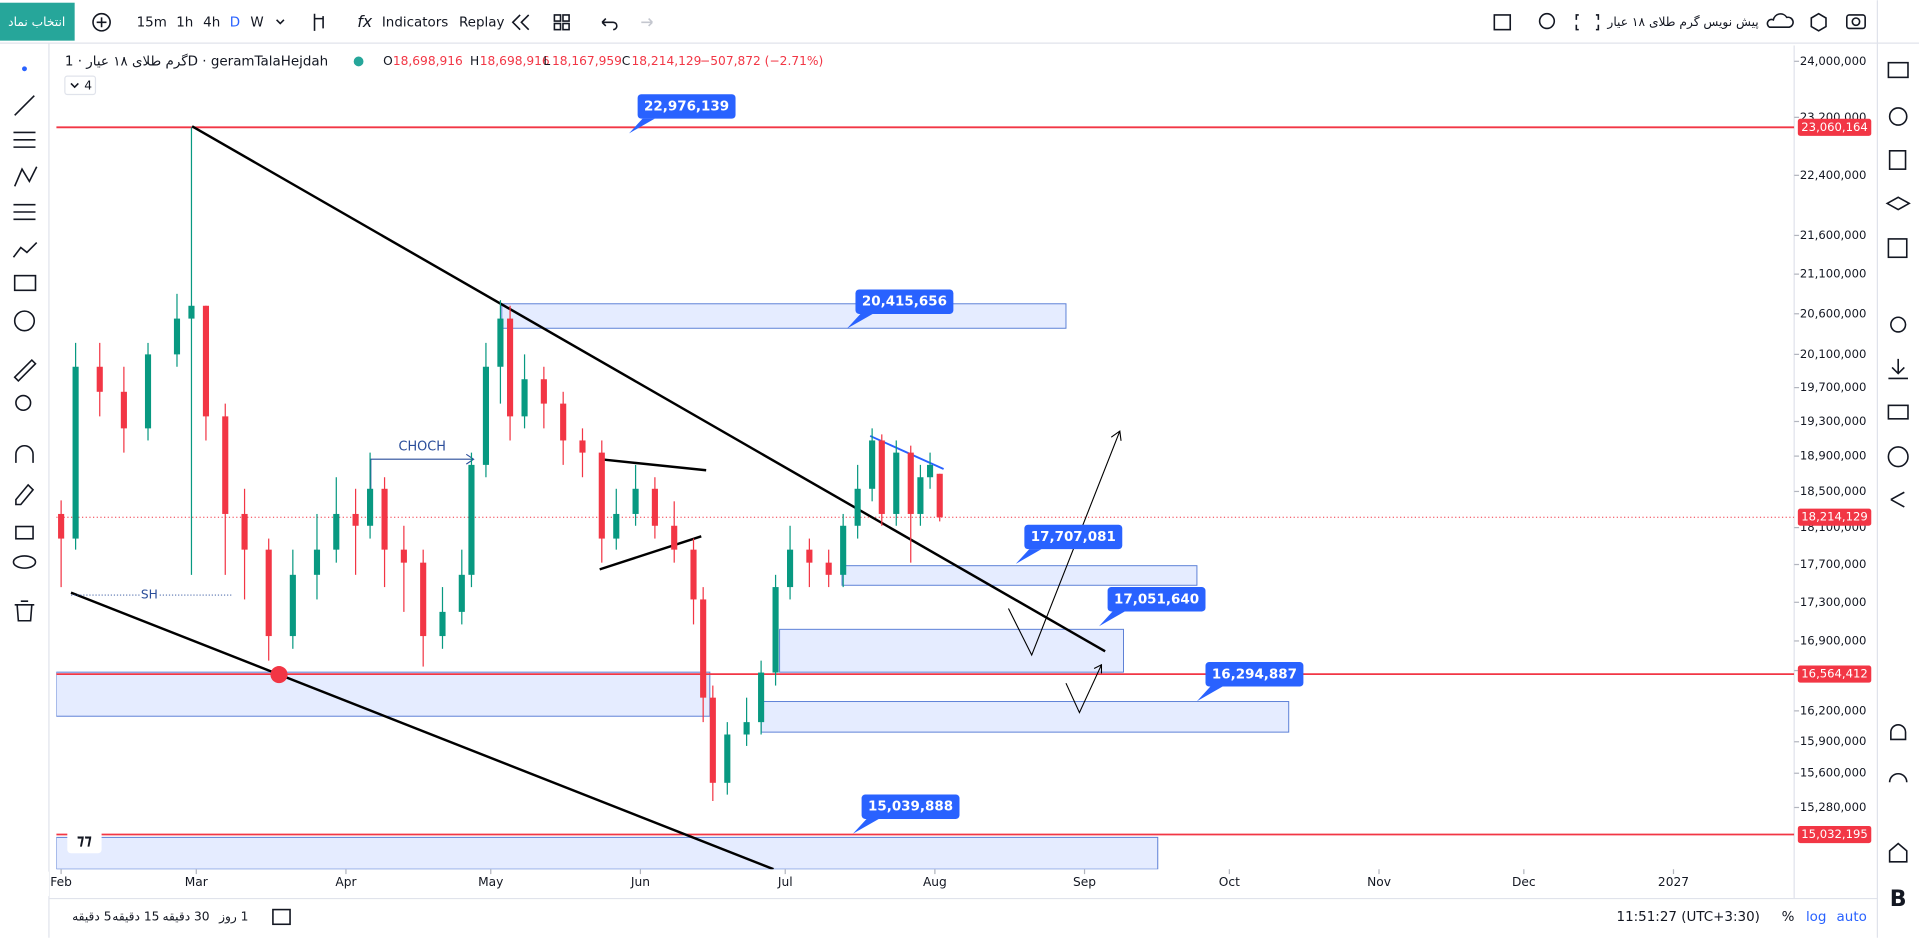 This screenshot has height=938, width=1919. I want to click on auto-toggle: auto, so click(1852, 917).